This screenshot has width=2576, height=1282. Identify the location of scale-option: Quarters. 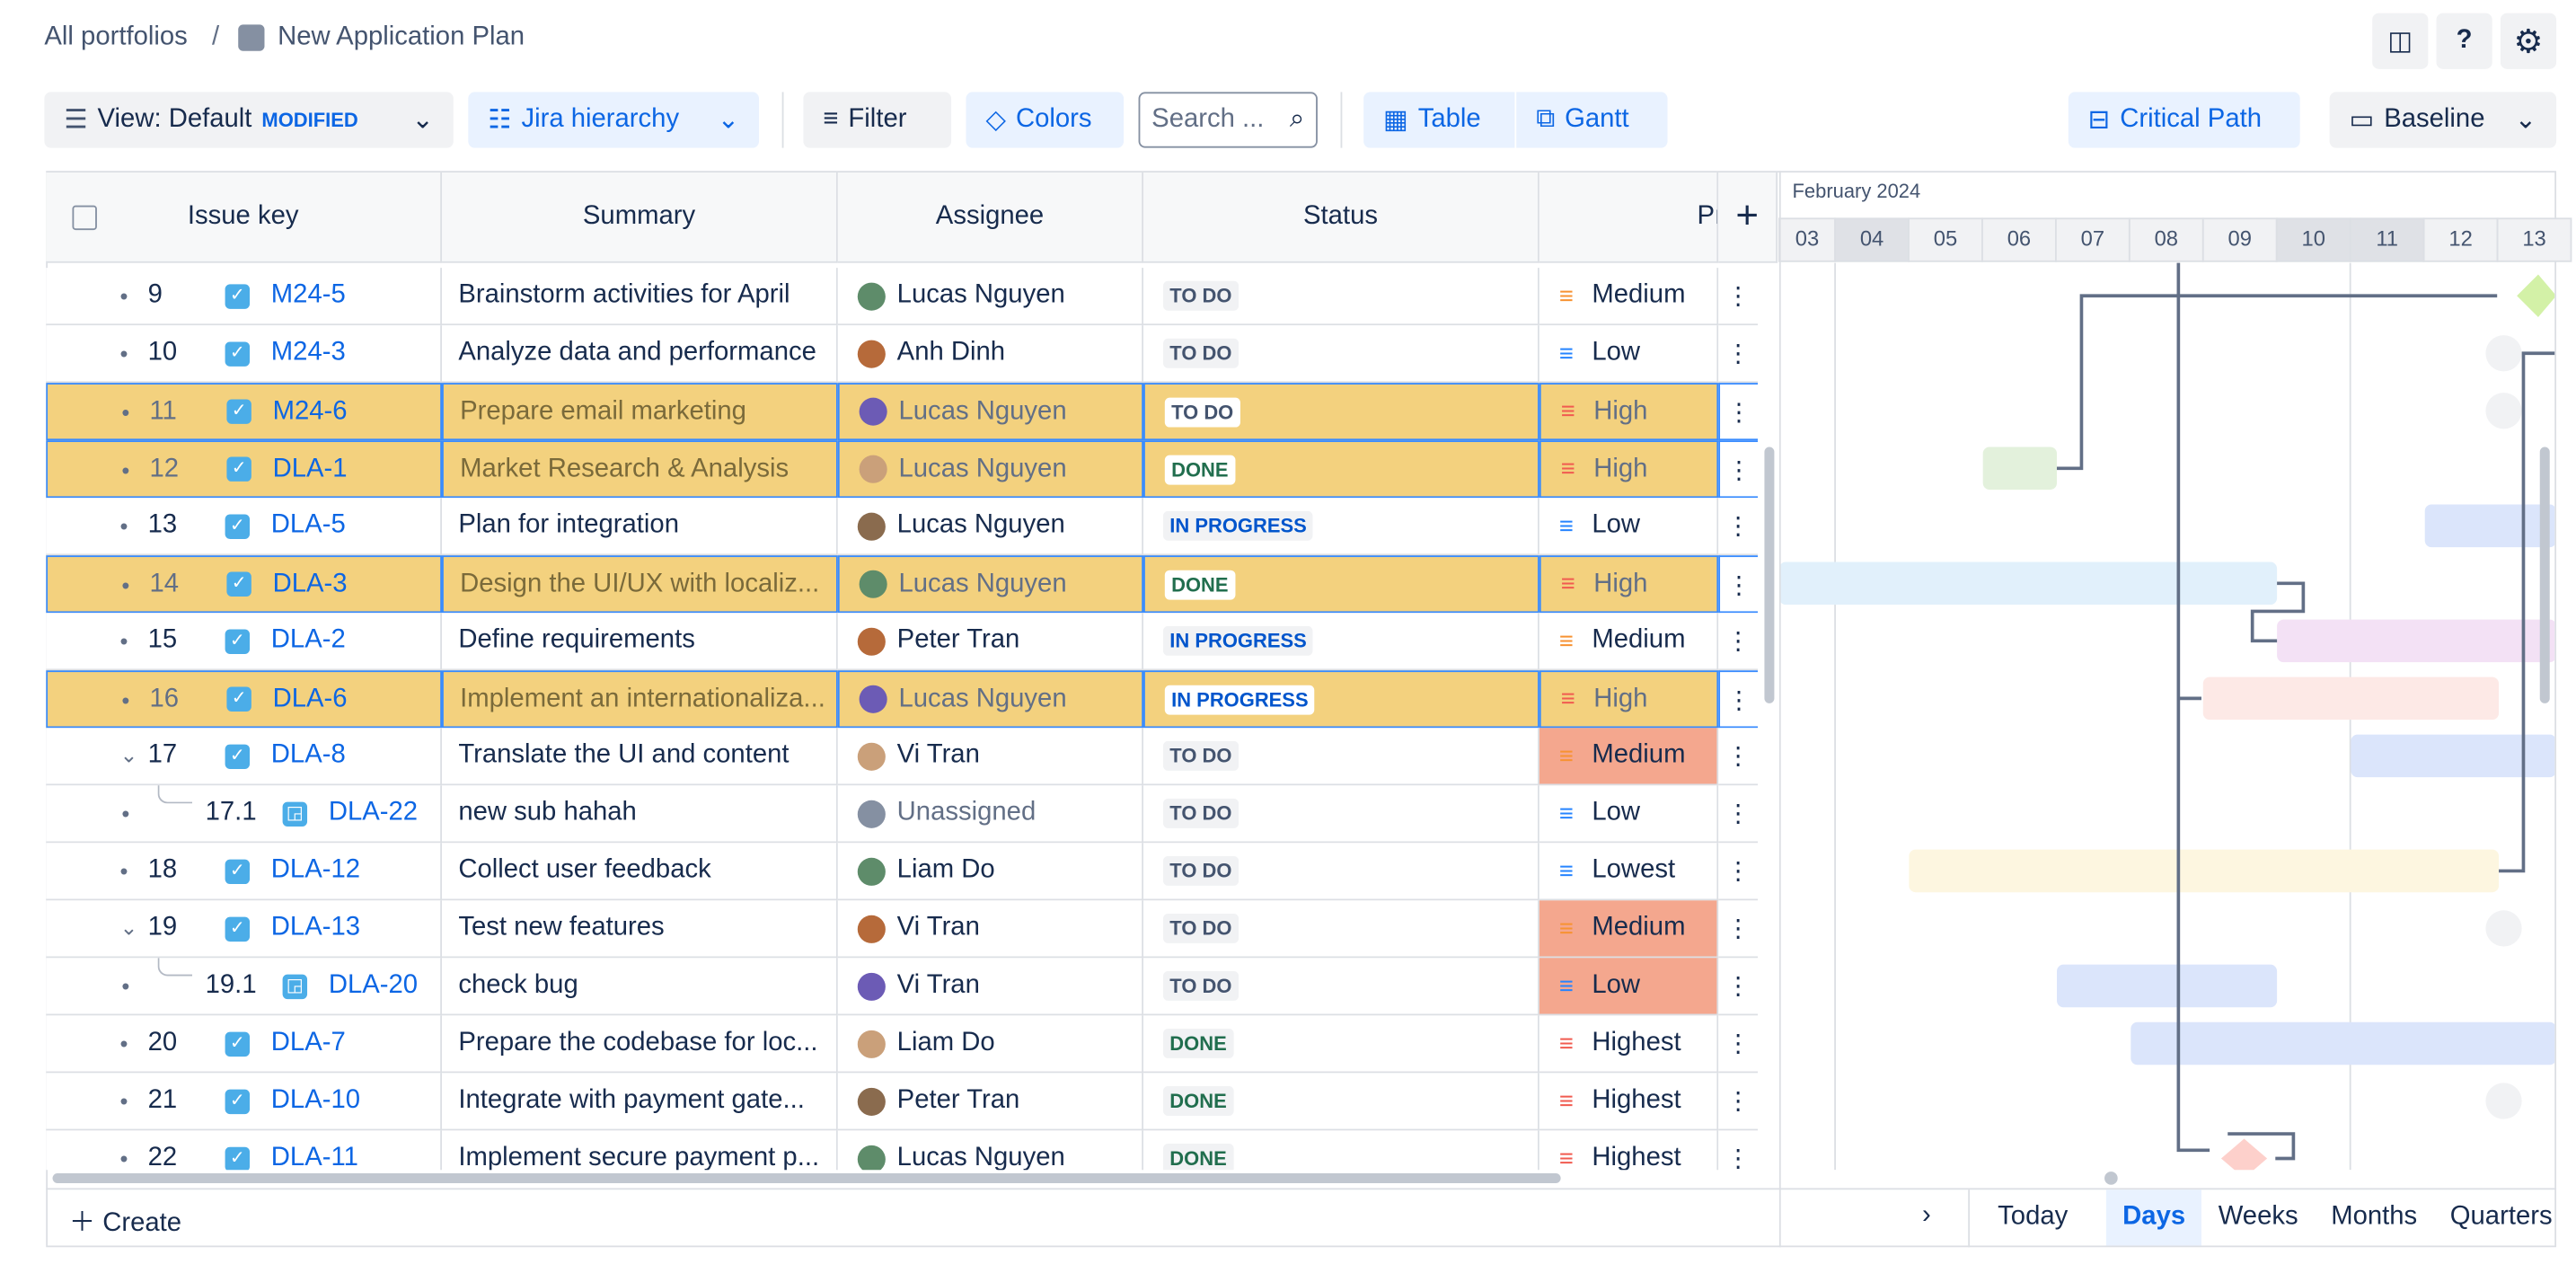
(2500, 1217).